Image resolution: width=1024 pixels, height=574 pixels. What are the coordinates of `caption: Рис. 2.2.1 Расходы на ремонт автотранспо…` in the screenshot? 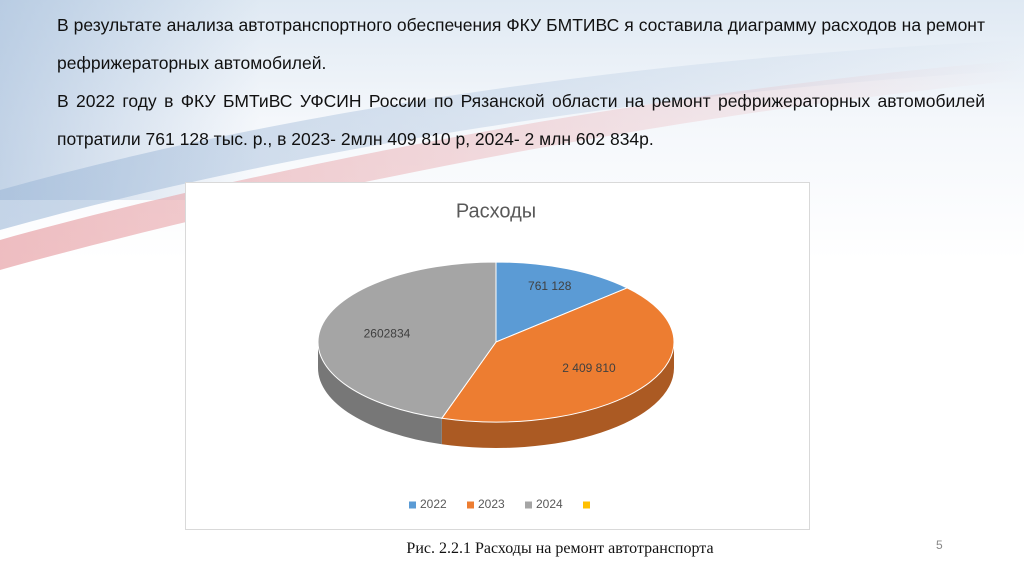 It's located at (560, 548).